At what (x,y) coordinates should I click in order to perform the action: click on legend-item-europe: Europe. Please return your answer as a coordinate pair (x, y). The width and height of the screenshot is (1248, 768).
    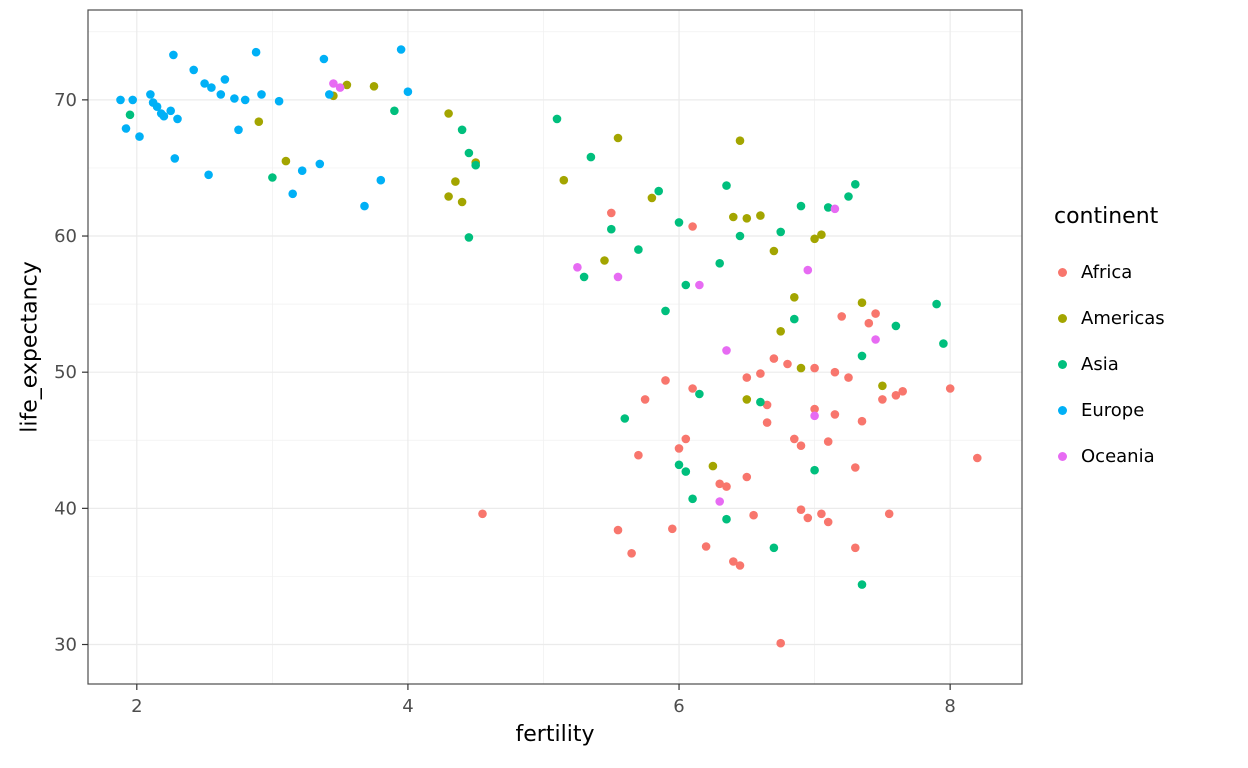
    Looking at the image, I should click on (1108, 410).